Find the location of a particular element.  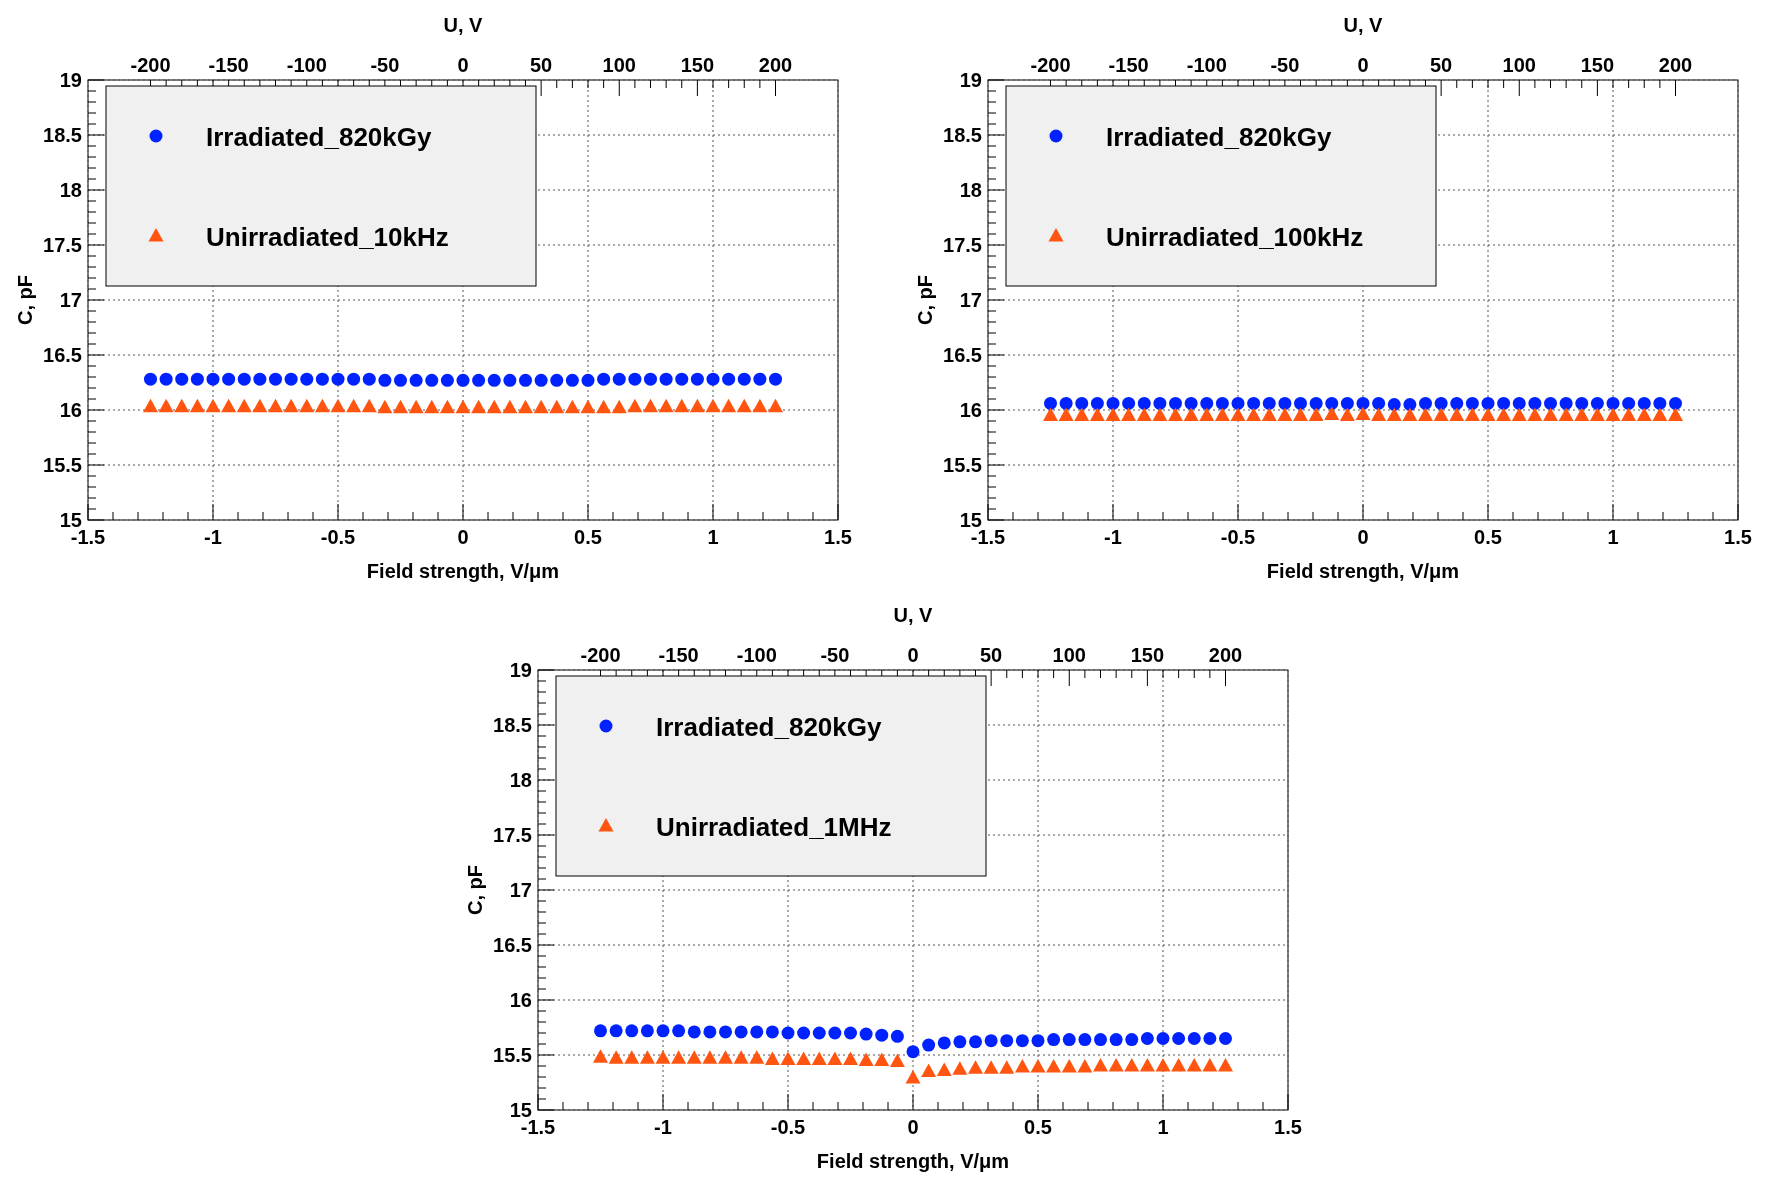

legend-label: Unirradiated_1MHz is located at coordinates (774, 827).